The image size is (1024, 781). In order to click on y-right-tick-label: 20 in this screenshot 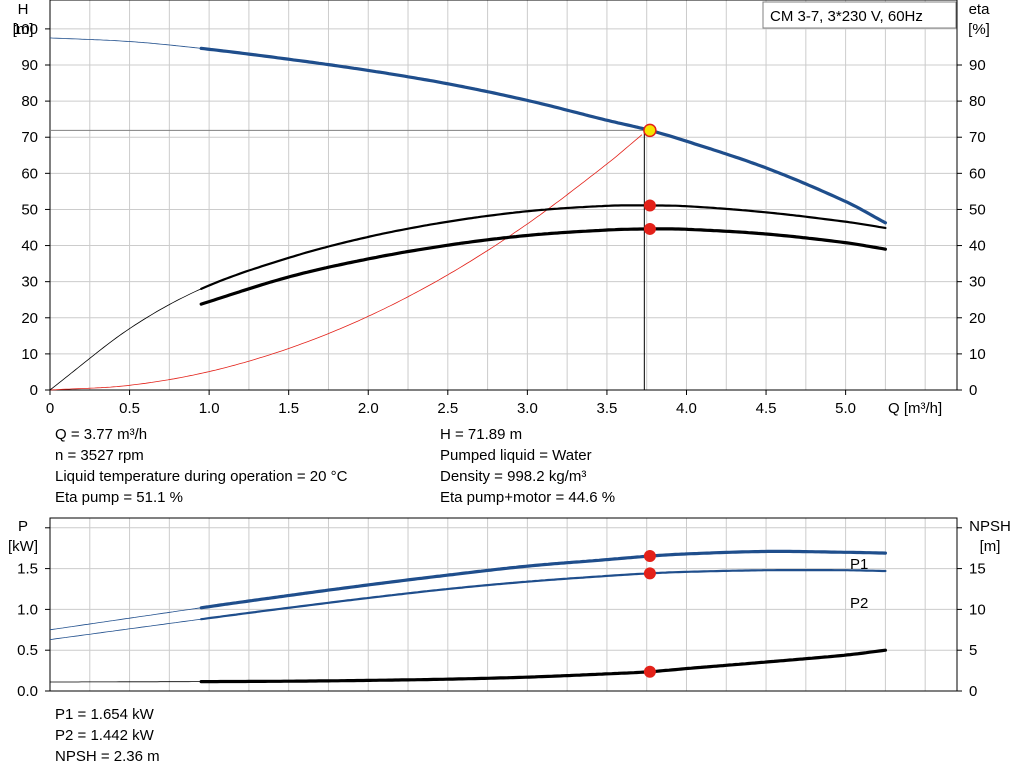, I will do `click(977, 318)`.